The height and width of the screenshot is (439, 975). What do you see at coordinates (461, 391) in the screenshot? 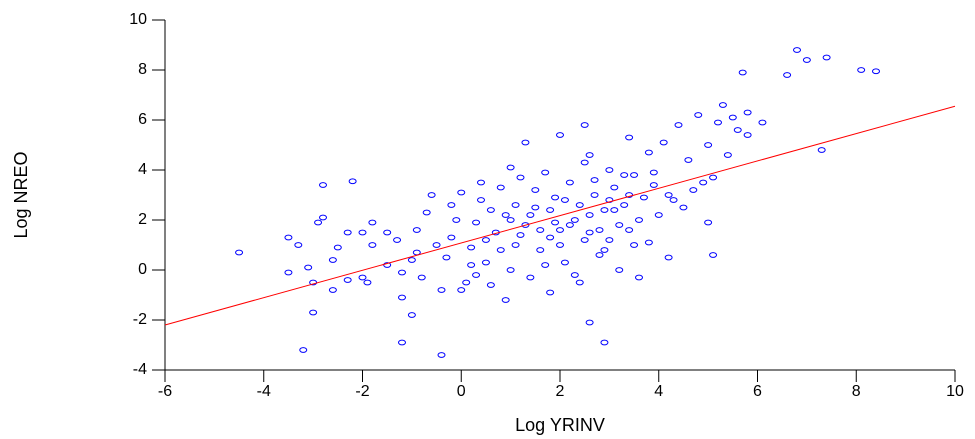
I see `x-tick-label: 0` at bounding box center [461, 391].